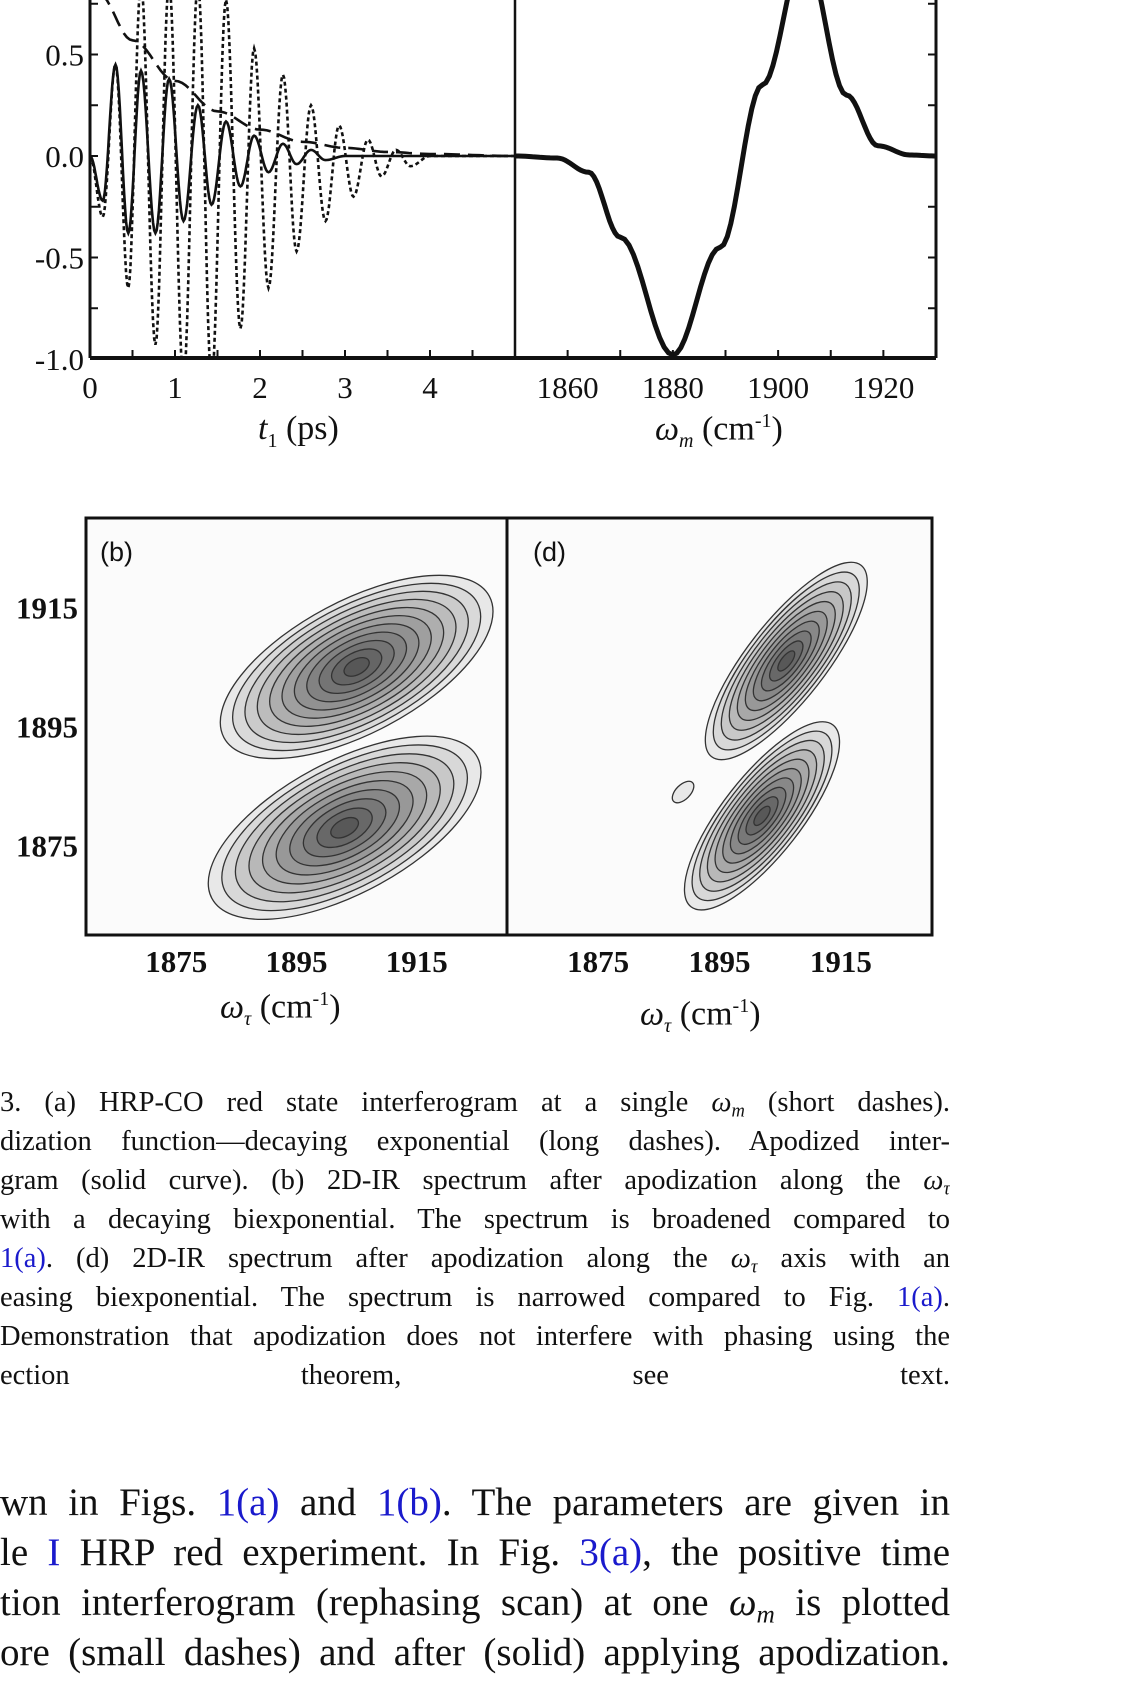 The width and height of the screenshot is (1130, 1700). I want to click on text-run: axis with an, so click(853, 1258).